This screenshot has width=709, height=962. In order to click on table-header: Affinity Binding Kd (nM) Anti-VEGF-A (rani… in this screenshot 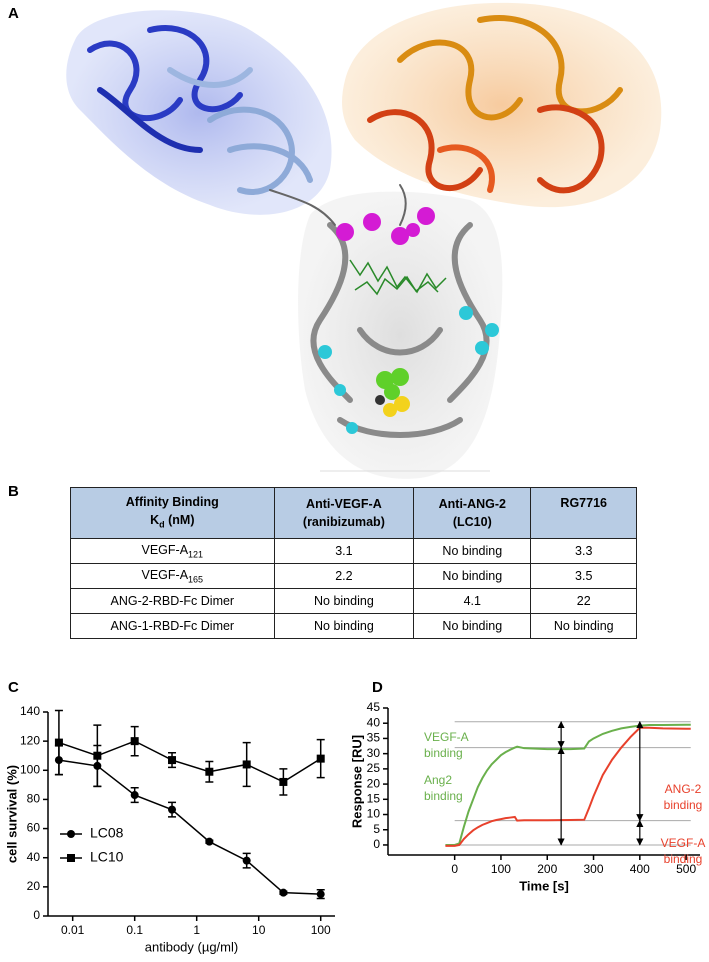, I will do `click(353, 513)`.